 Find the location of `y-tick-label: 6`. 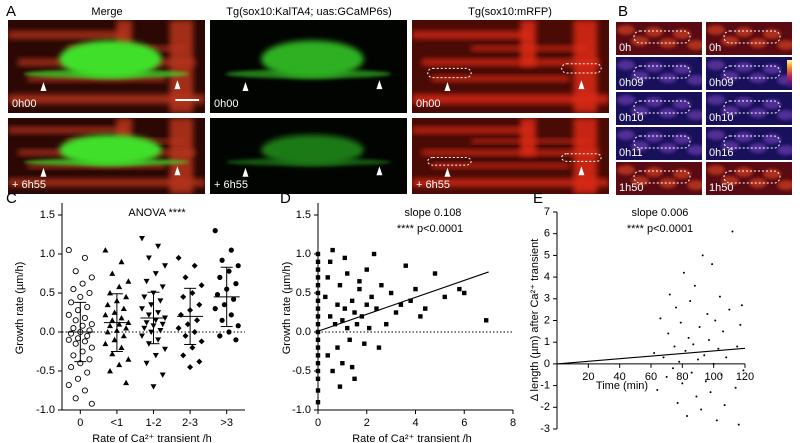

y-tick-label: 6 is located at coordinates (547, 234).